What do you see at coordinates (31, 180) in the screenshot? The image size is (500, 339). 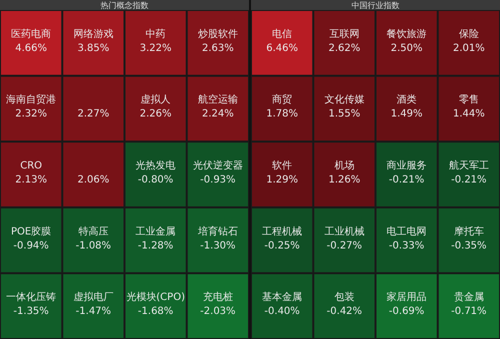 I see `data-label: 2.13%` at bounding box center [31, 180].